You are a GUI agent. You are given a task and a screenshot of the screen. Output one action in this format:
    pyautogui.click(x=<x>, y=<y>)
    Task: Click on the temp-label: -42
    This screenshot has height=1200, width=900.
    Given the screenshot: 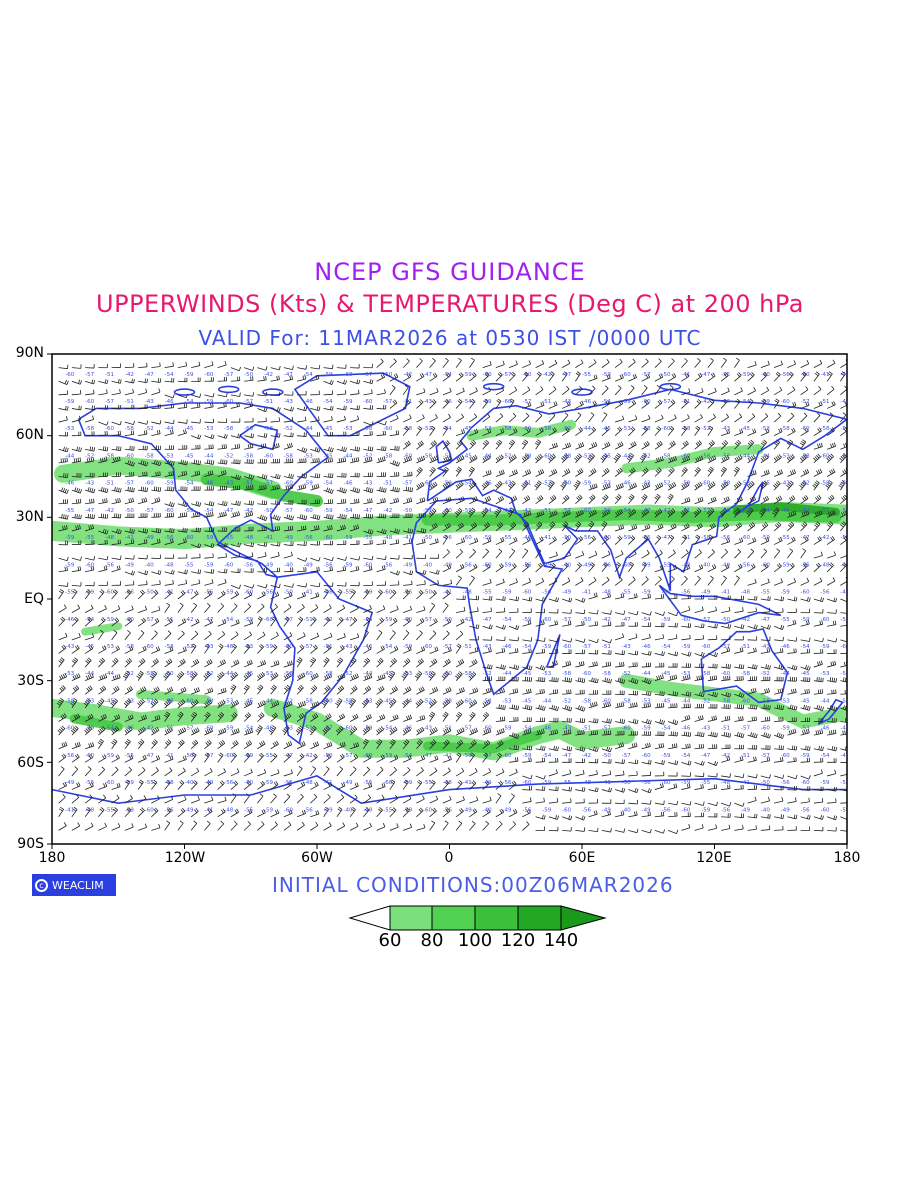 What is the action you would take?
    pyautogui.click(x=109, y=511)
    